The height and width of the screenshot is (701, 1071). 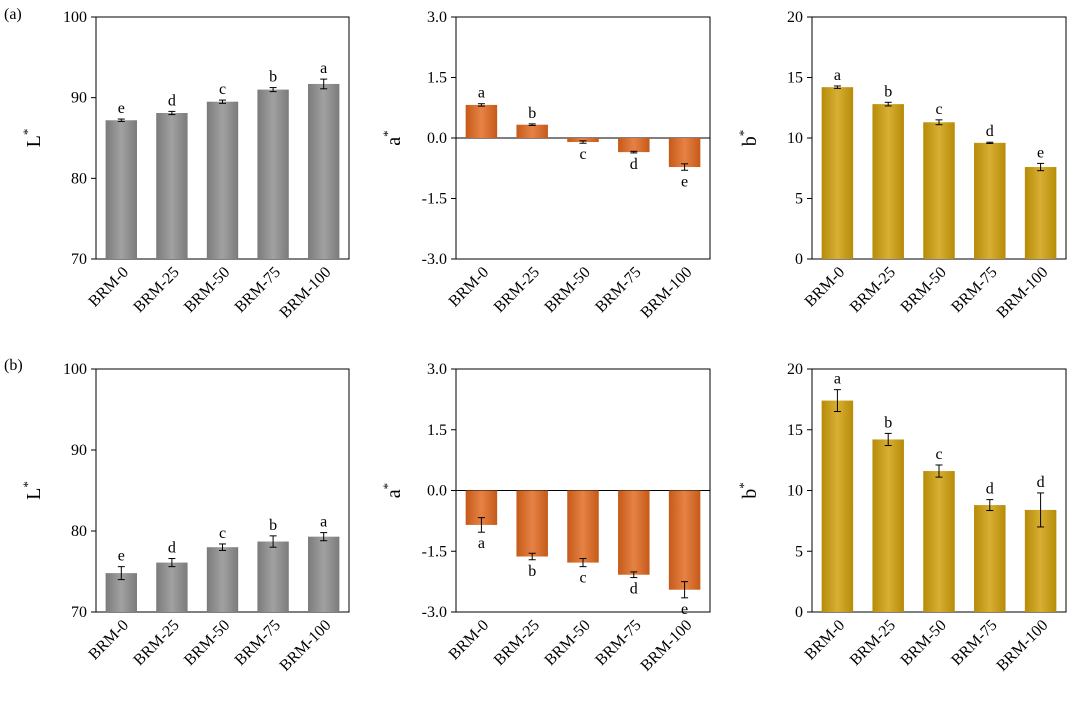 I want to click on y-tick-label: 0, so click(x=799, y=612).